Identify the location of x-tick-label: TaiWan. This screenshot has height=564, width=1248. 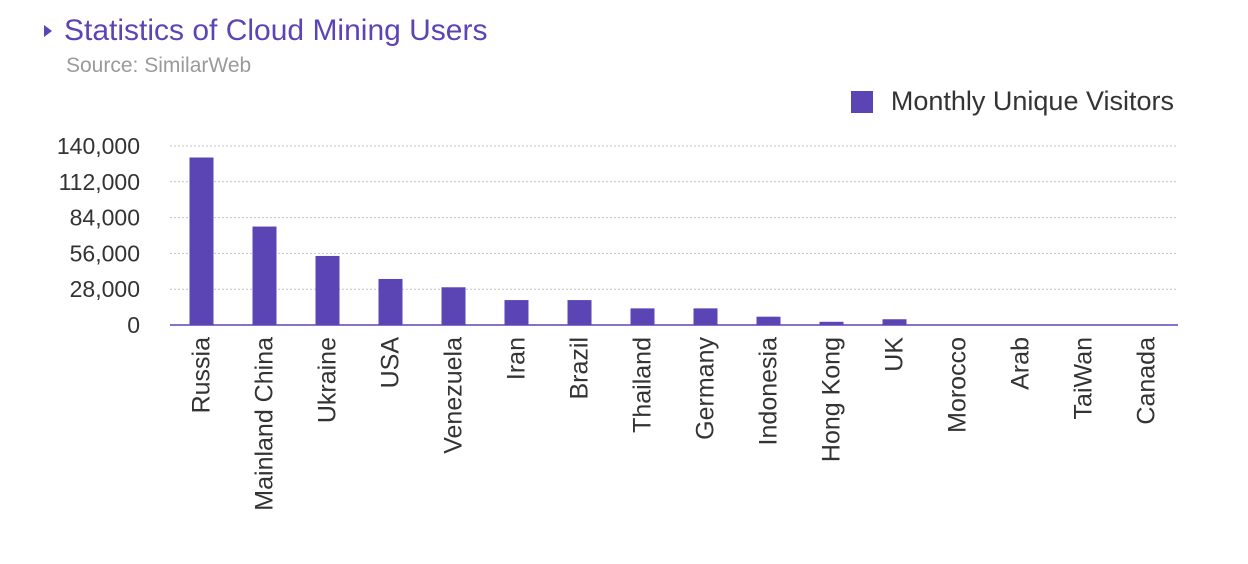
(1084, 378).